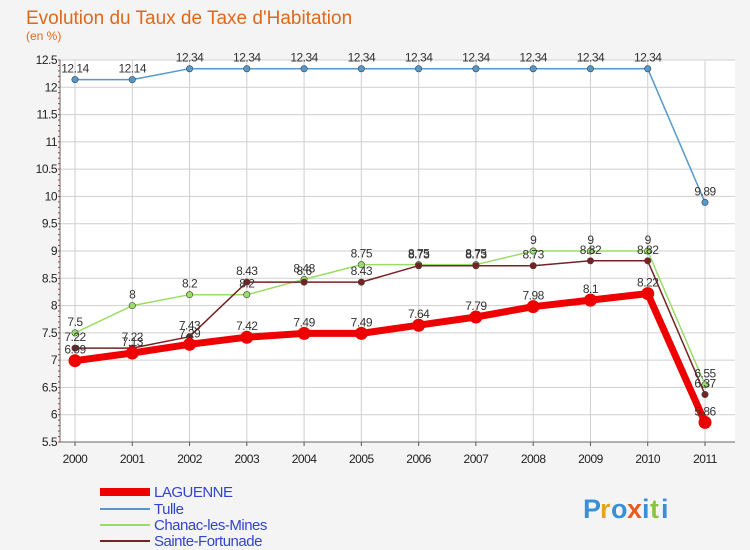  I want to click on data-label: 8.22, so click(648, 283).